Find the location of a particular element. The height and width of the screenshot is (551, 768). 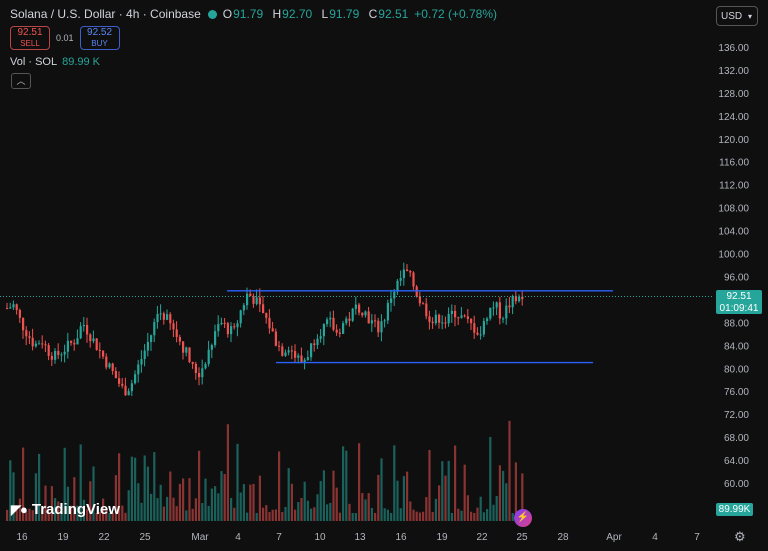

price-tick-label: 116.00 is located at coordinates (734, 163).